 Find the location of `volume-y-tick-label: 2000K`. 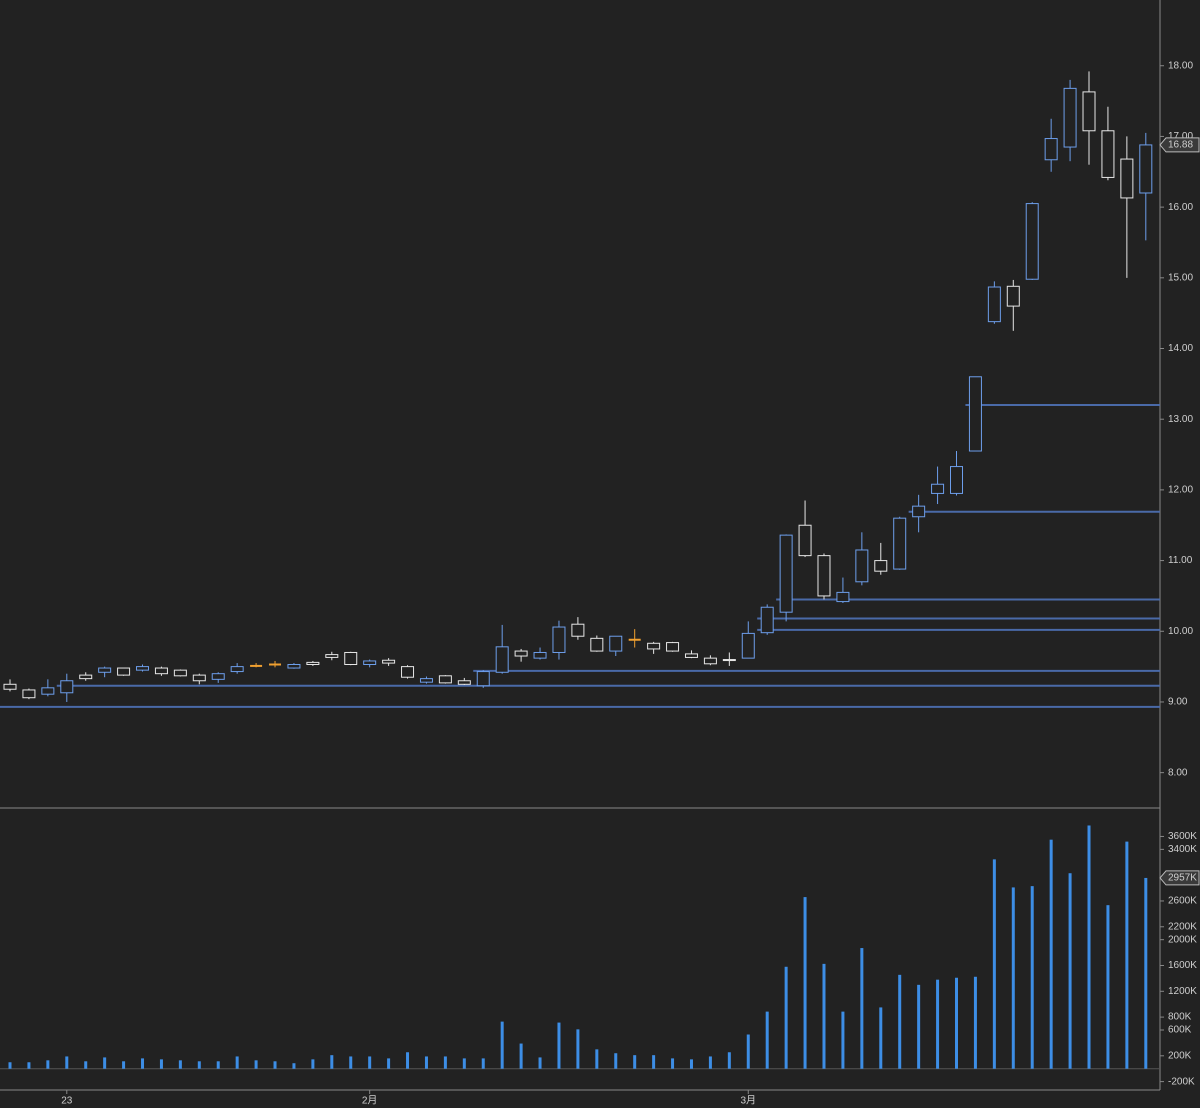

volume-y-tick-label: 2000K is located at coordinates (1182, 939).